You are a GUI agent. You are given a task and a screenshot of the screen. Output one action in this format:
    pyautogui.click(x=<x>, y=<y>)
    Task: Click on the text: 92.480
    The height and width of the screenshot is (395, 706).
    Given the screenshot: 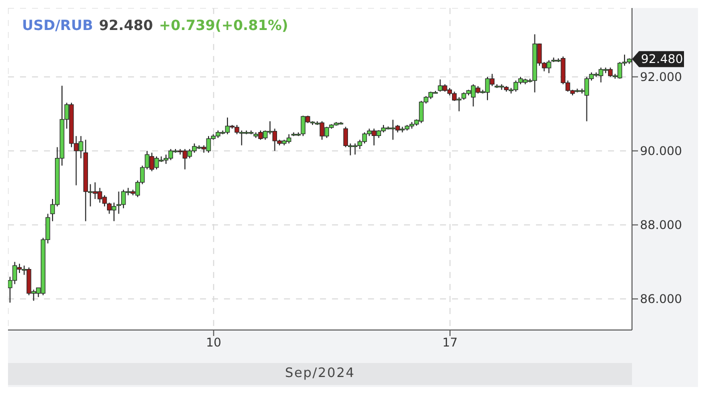 What is the action you would take?
    pyautogui.click(x=662, y=59)
    